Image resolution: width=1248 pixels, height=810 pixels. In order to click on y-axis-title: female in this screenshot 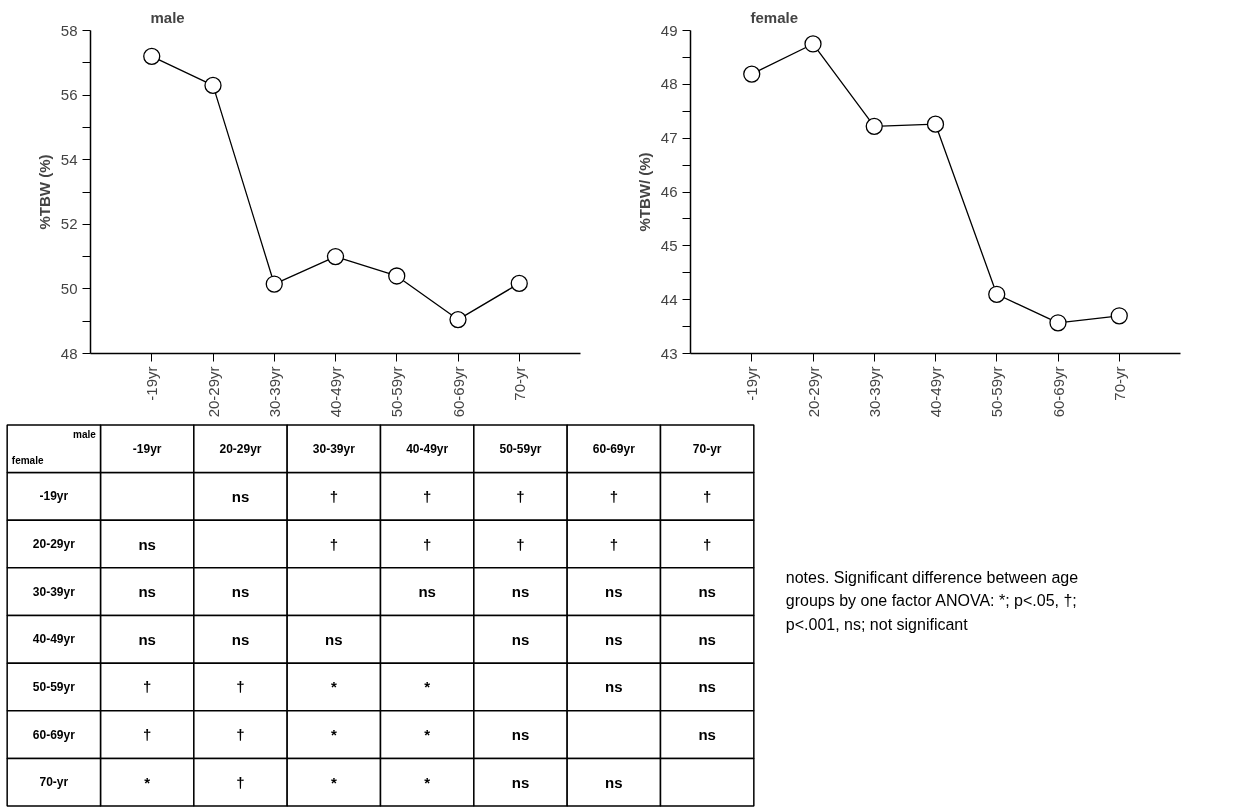, I will do `click(27, 461)`.